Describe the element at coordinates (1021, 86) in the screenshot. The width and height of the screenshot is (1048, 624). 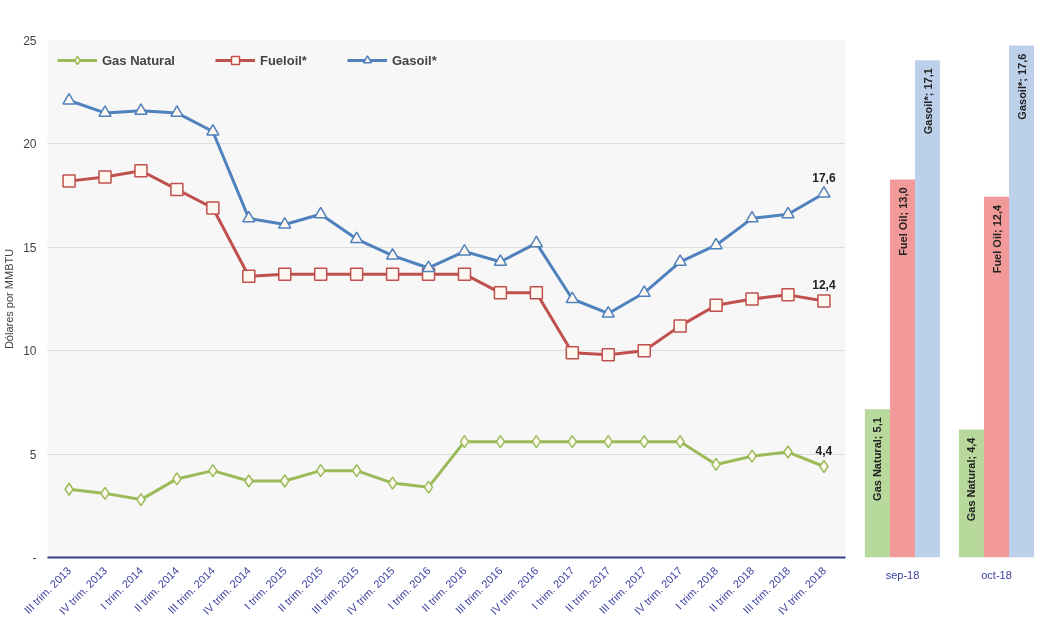
I see `data-label: Gasoil*; 17,6` at that location.